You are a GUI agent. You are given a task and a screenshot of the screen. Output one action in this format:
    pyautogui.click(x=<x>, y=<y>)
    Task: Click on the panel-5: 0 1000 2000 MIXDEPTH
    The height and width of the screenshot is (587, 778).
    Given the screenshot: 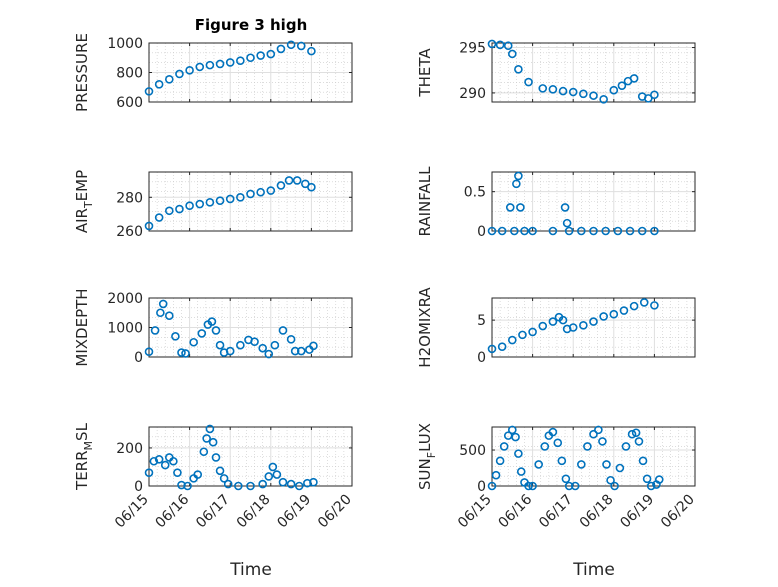 What is the action you would take?
    pyautogui.click(x=213, y=327)
    